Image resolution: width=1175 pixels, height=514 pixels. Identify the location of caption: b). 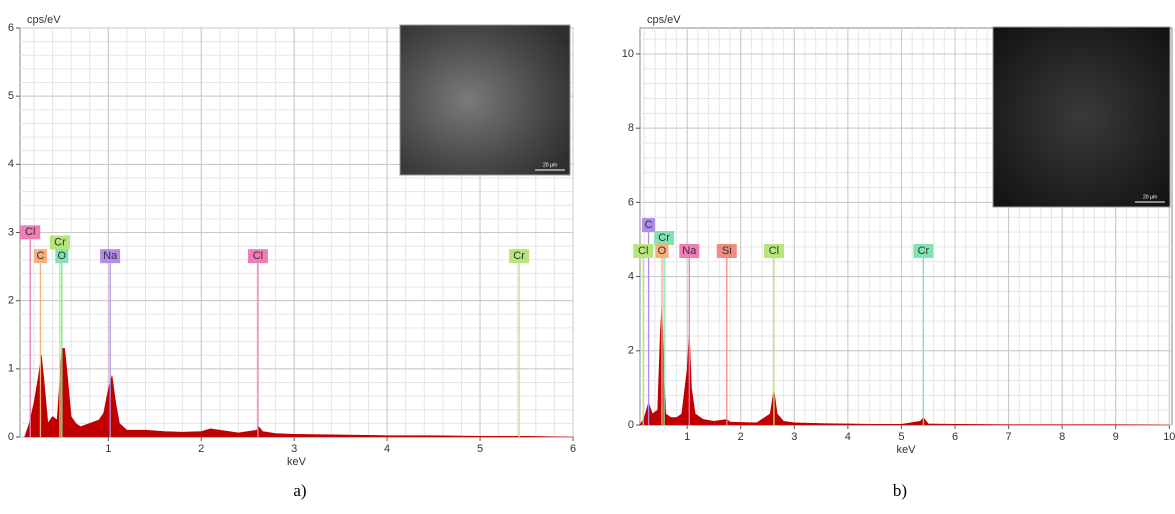
(900, 490).